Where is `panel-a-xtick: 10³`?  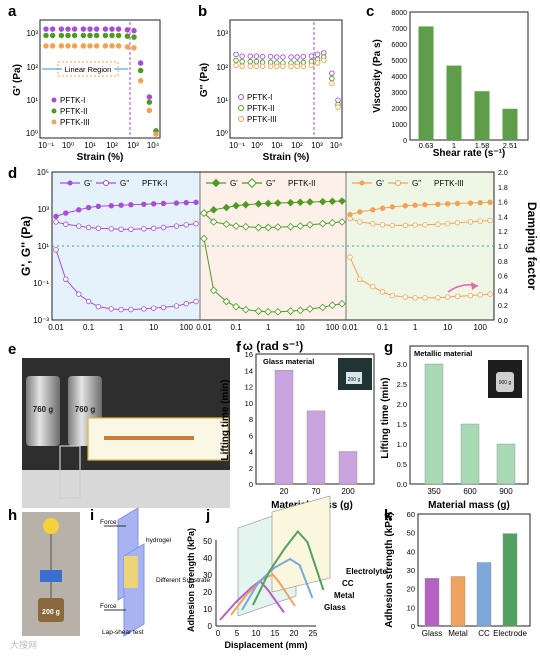
panel-a-xtick: 10³ is located at coordinates (133, 145).